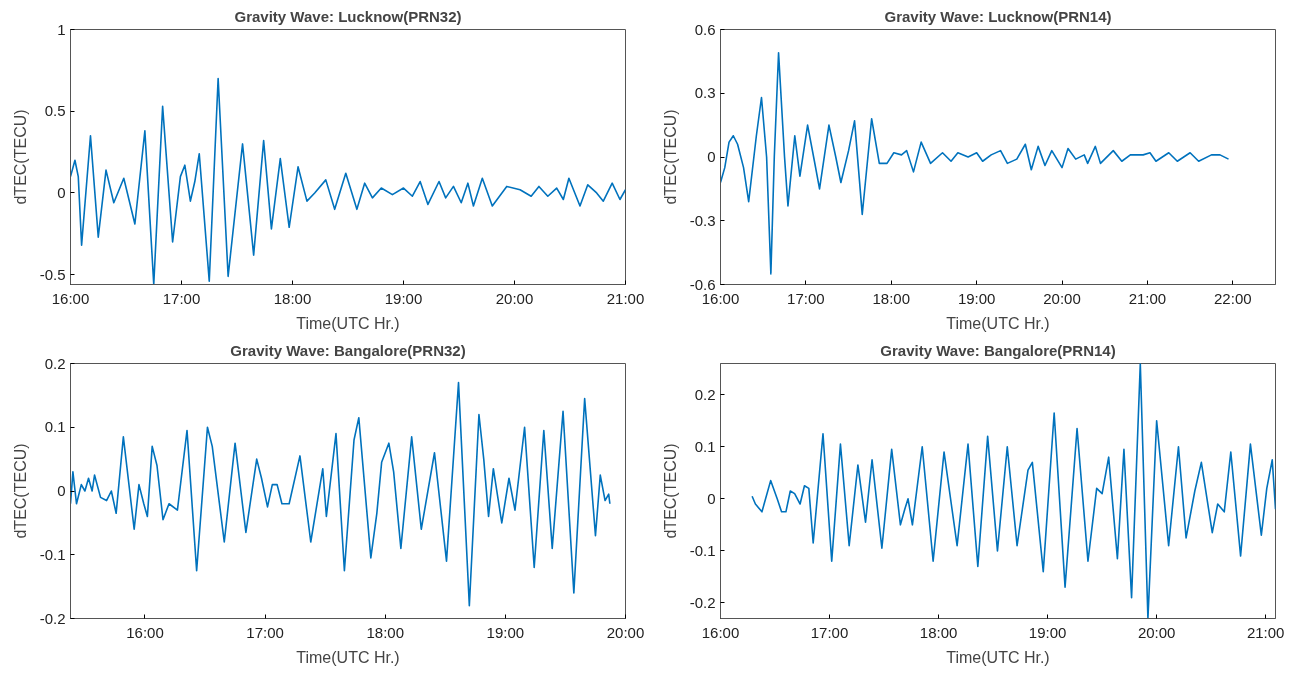 The width and height of the screenshot is (1314, 676). I want to click on x-tick-label: 22:00, so click(1233, 298).